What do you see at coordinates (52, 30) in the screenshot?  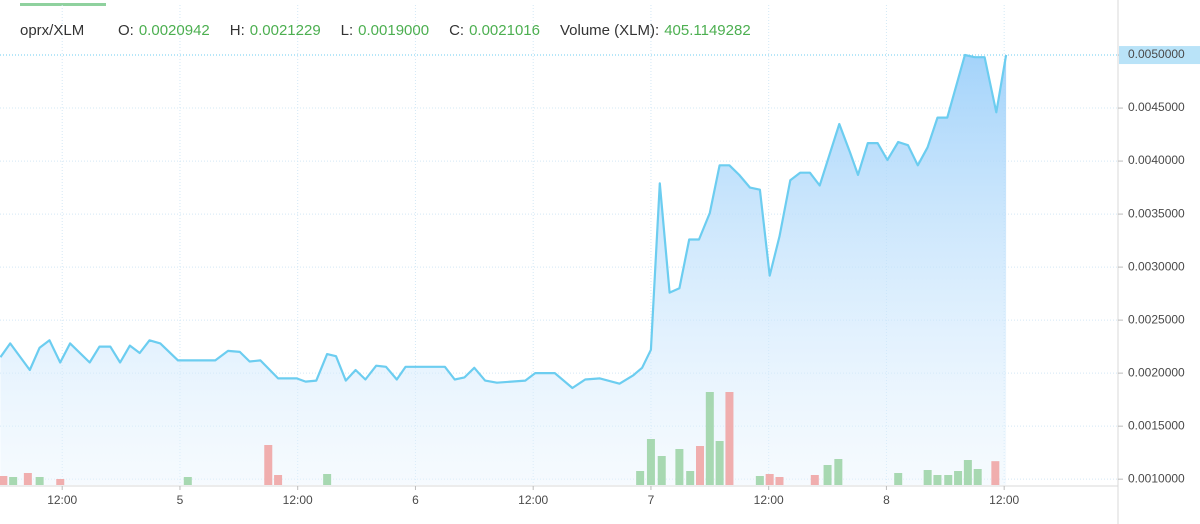 I see `symbol: oprx/XLM` at bounding box center [52, 30].